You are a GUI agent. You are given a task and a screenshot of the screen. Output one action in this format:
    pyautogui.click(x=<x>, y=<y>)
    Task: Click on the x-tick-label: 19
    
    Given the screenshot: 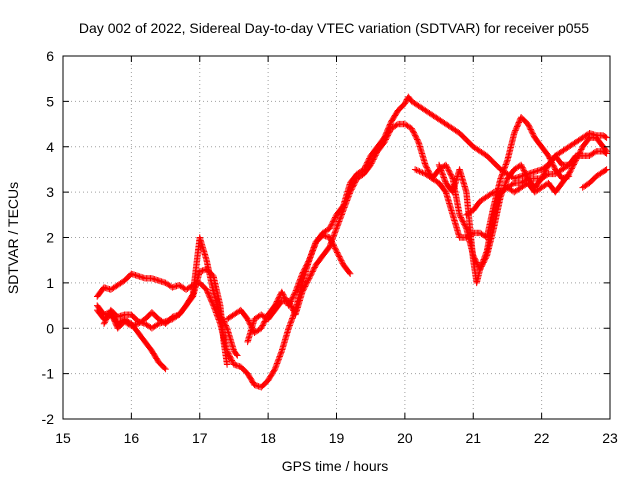 What is the action you would take?
    pyautogui.click(x=337, y=438)
    